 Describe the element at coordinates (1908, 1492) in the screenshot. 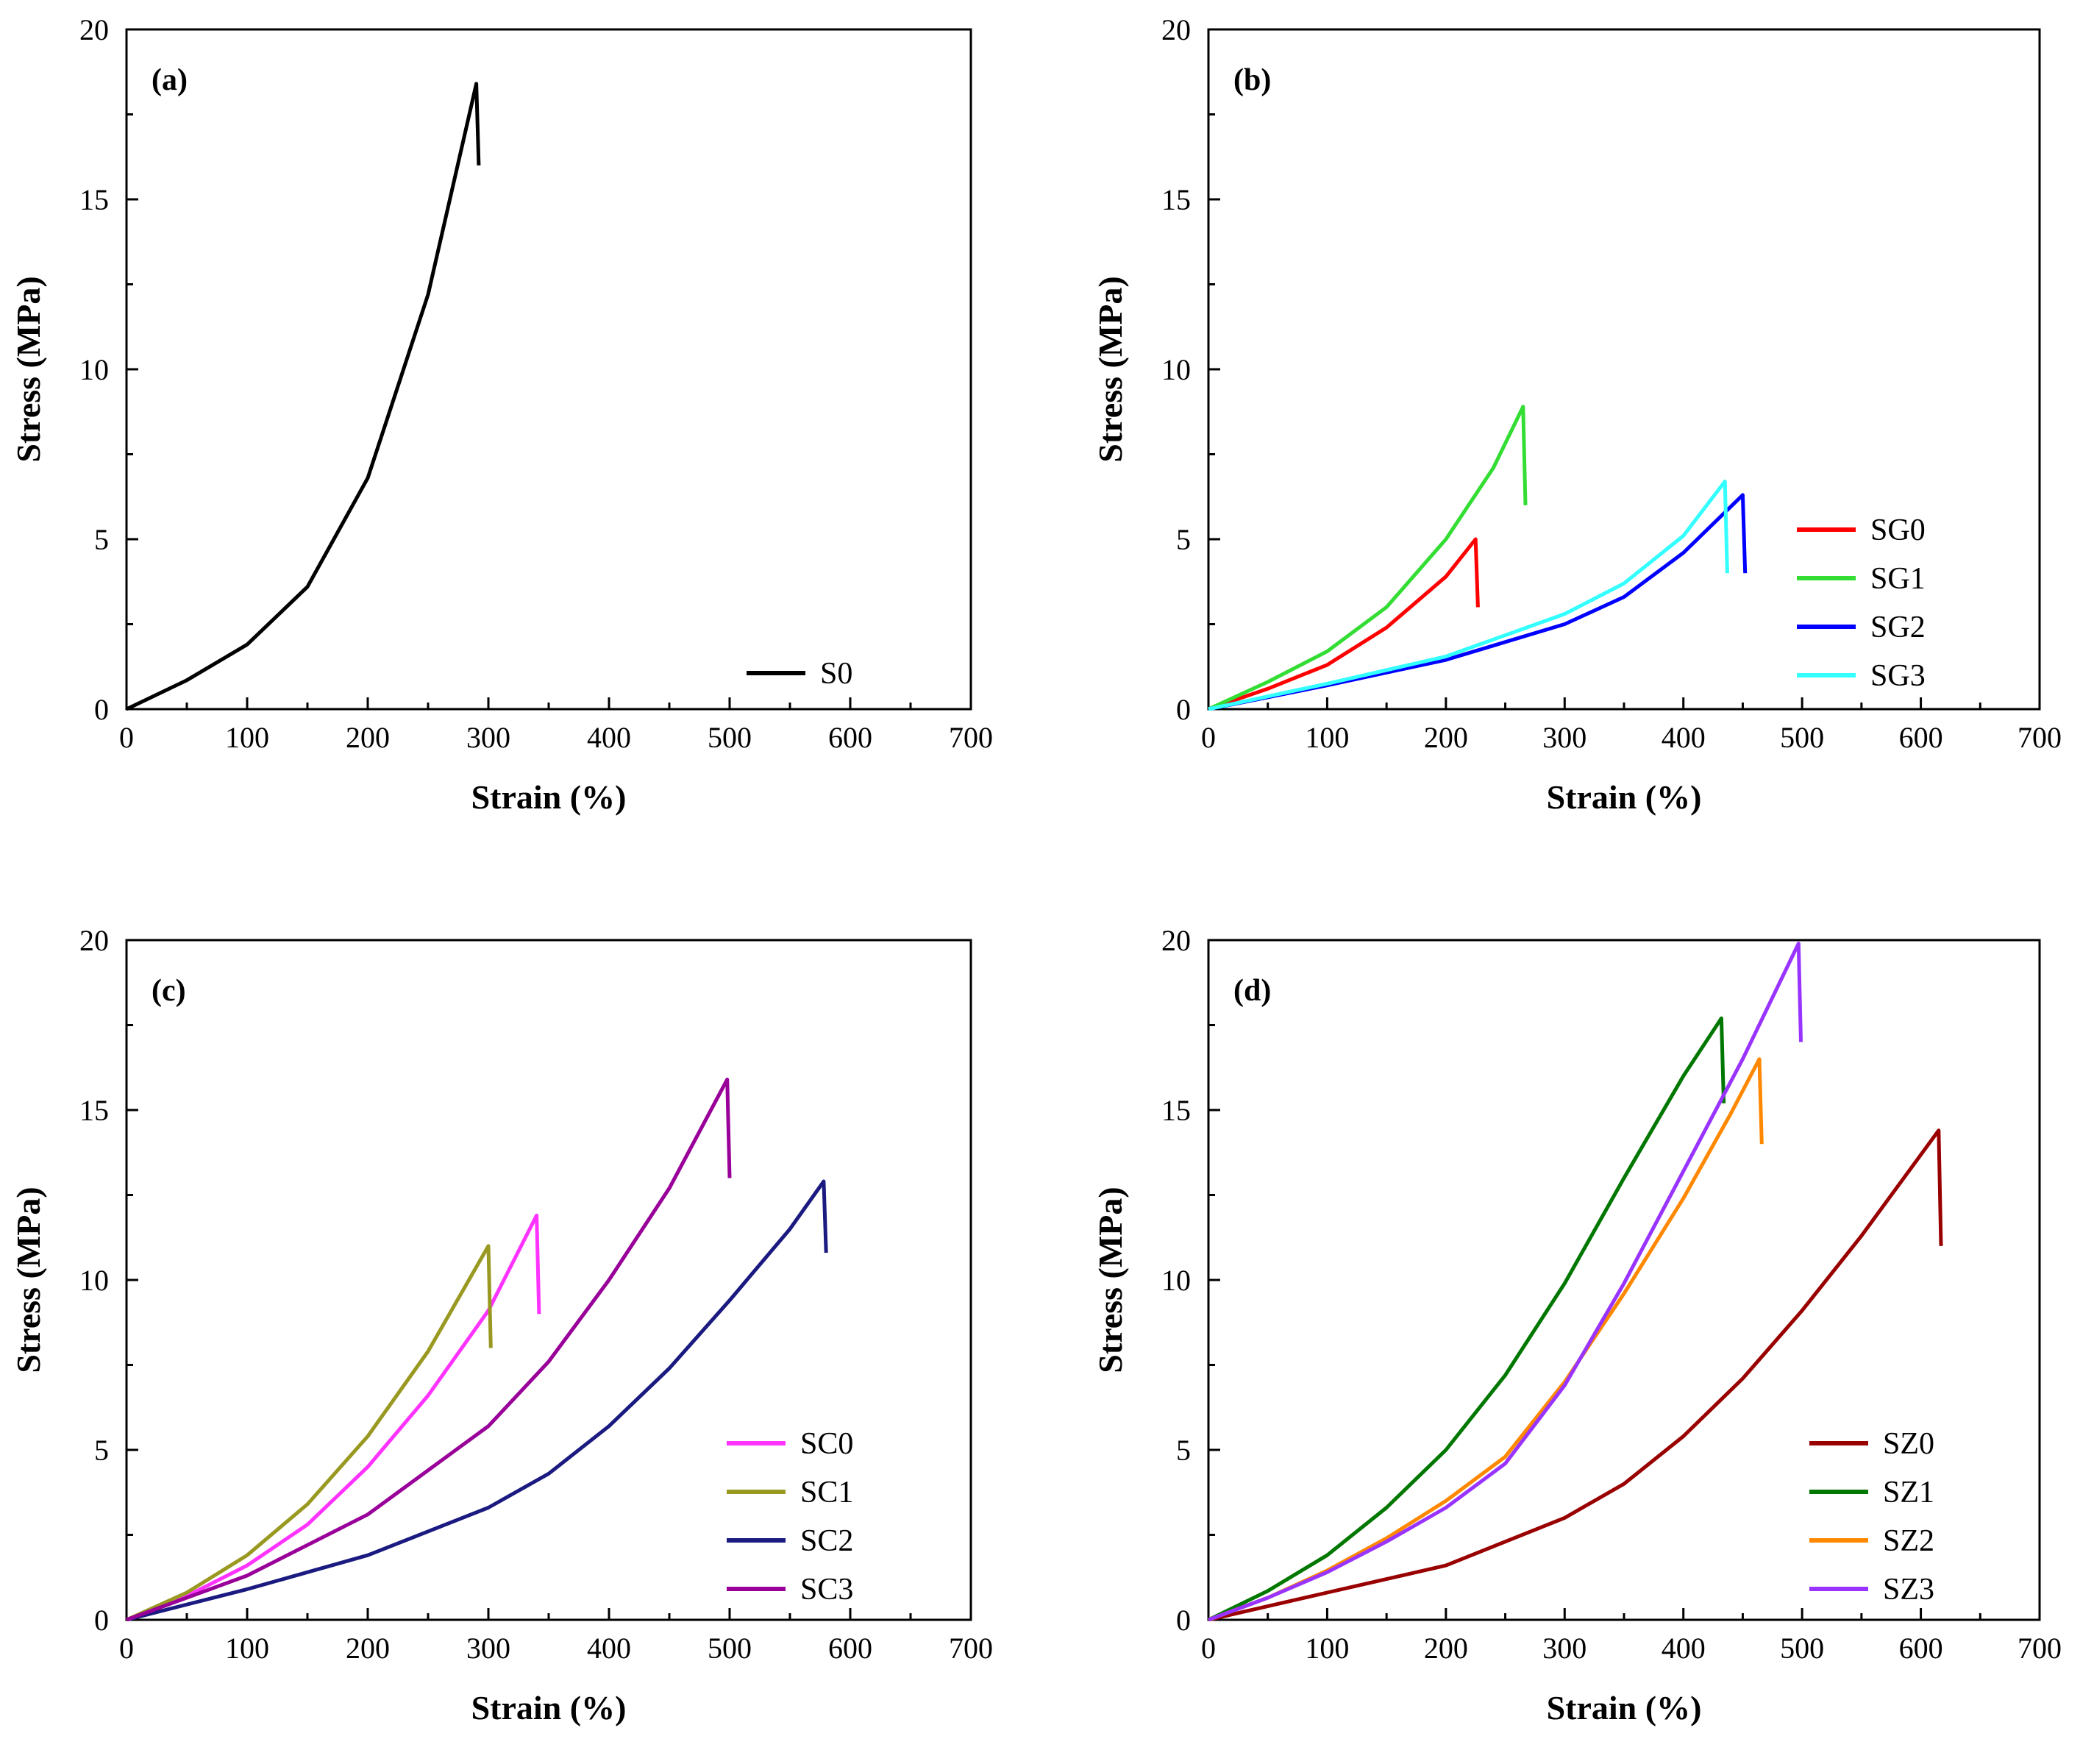

I see `legend-label-sz1: SZ1` at that location.